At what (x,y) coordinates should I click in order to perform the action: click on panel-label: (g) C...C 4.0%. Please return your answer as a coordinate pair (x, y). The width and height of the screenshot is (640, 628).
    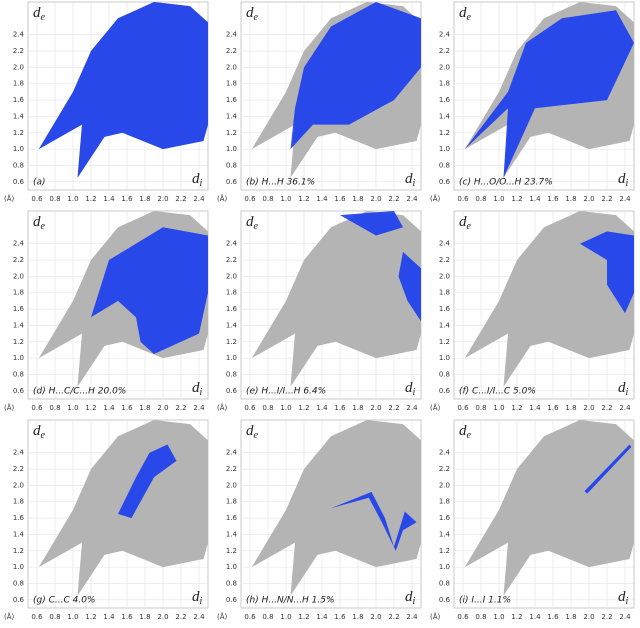
    Looking at the image, I should click on (64, 601).